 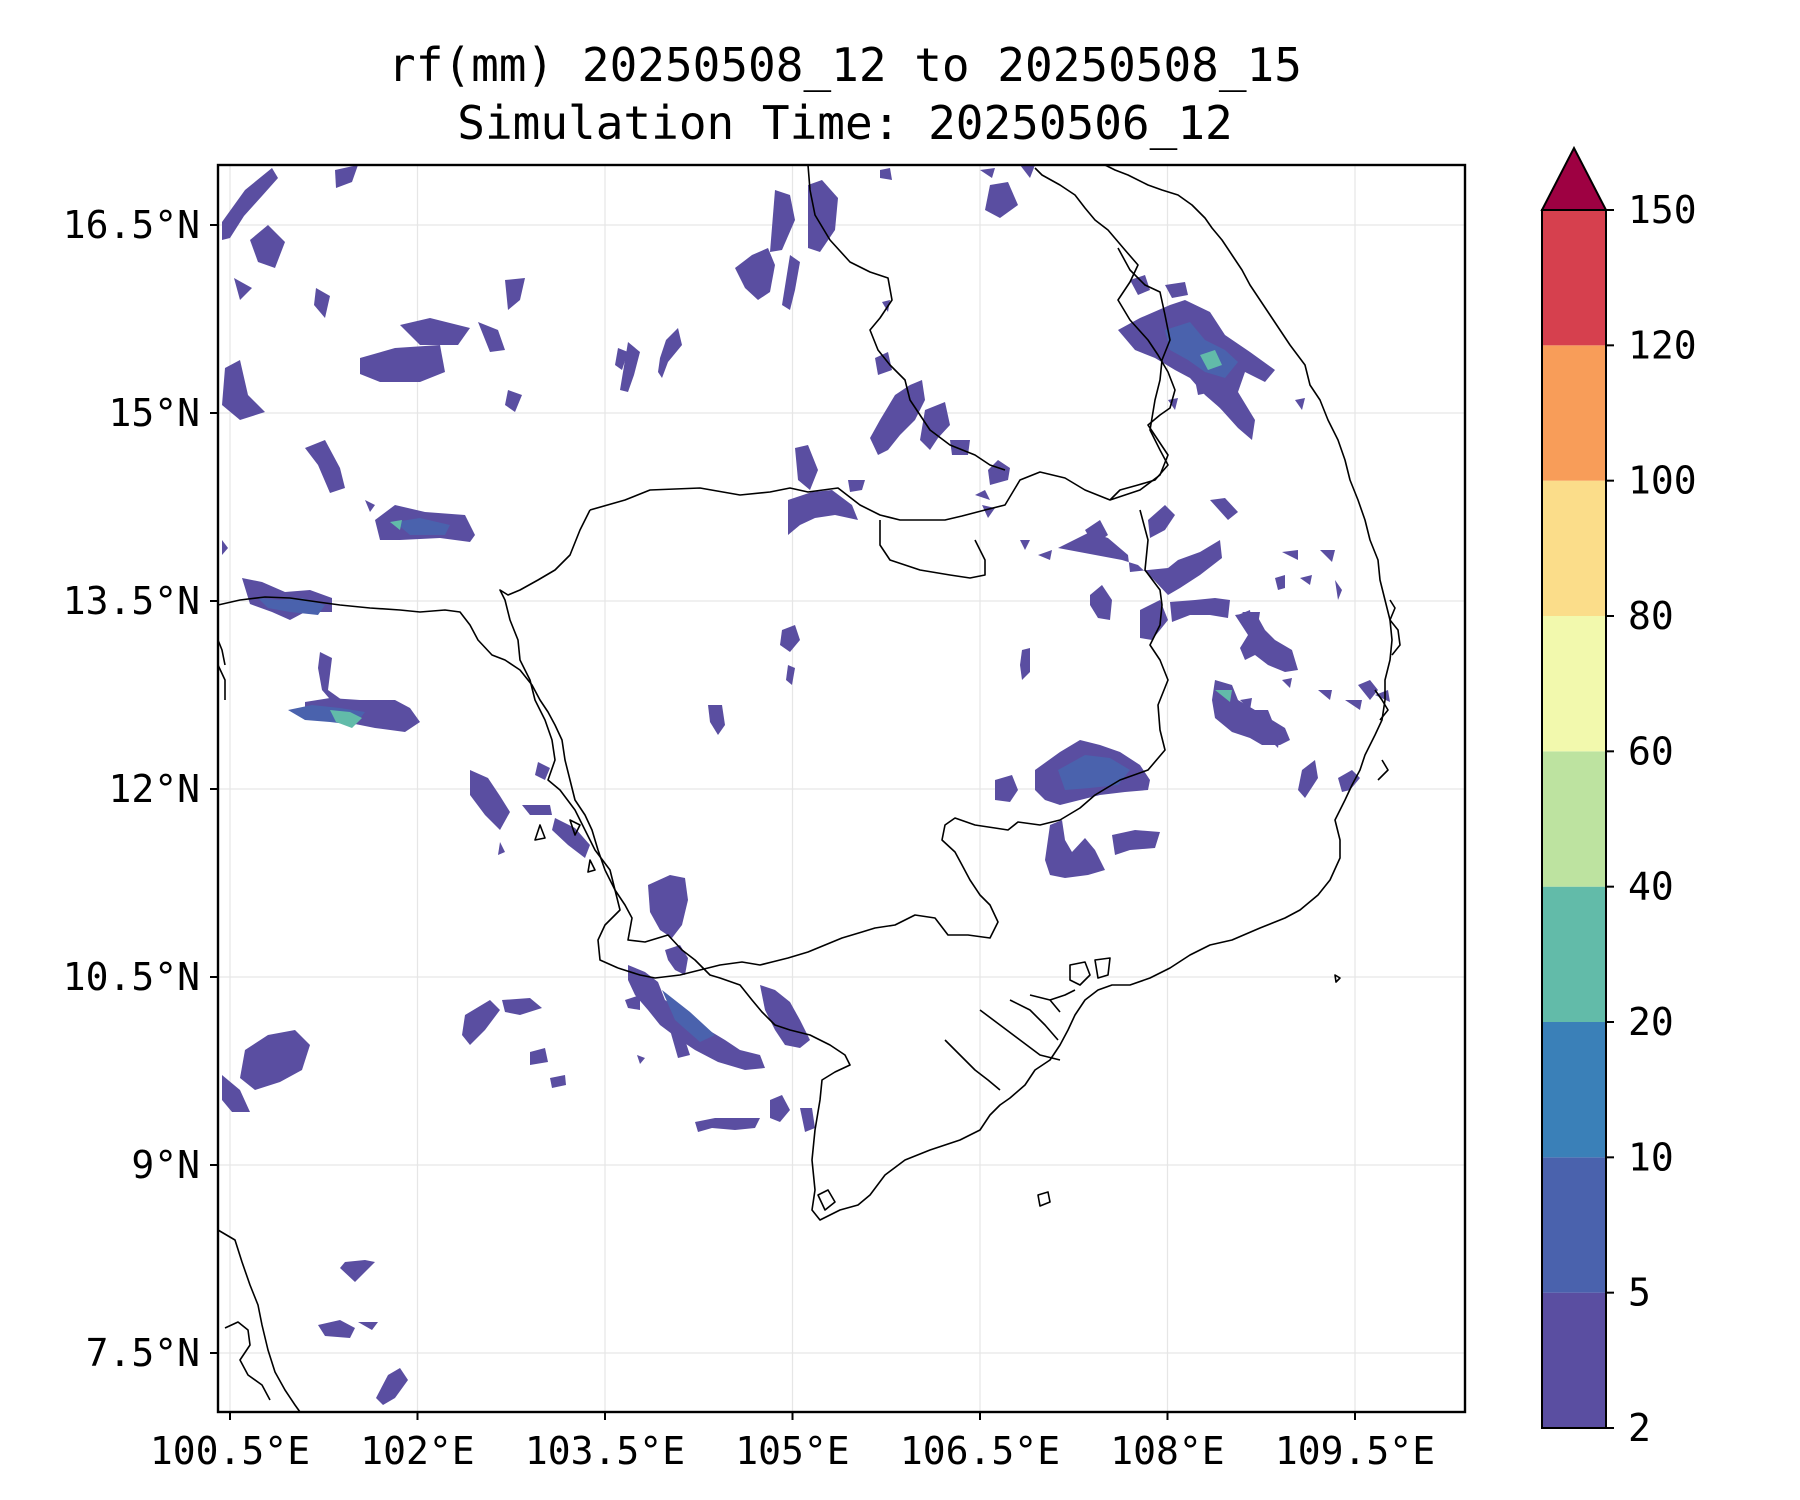 What do you see at coordinates (1639, 1428) in the screenshot?
I see `colorbar-tick-label: 2` at bounding box center [1639, 1428].